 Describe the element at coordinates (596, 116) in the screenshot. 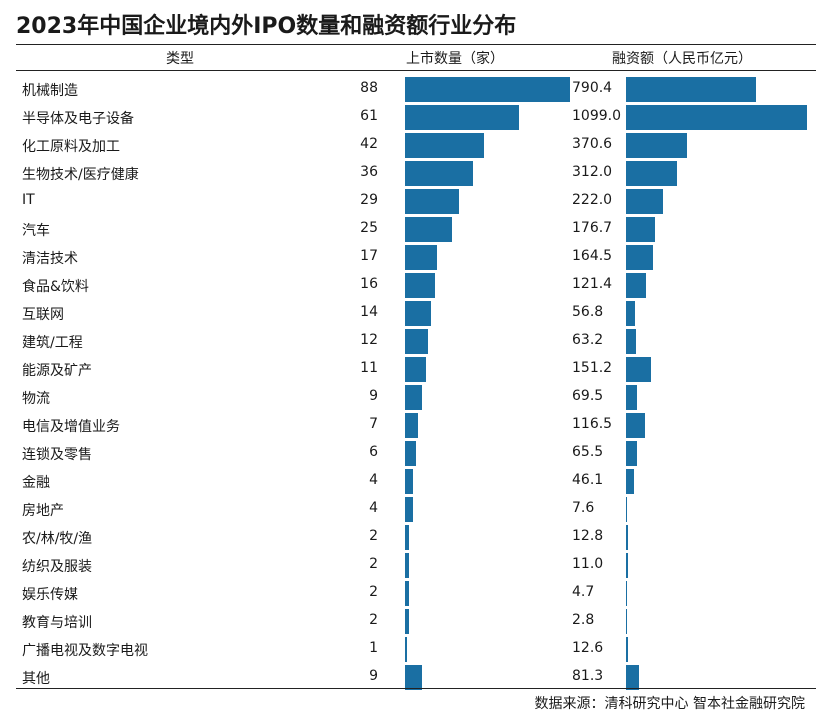

I see `amount-value-label: 1099.0` at that location.